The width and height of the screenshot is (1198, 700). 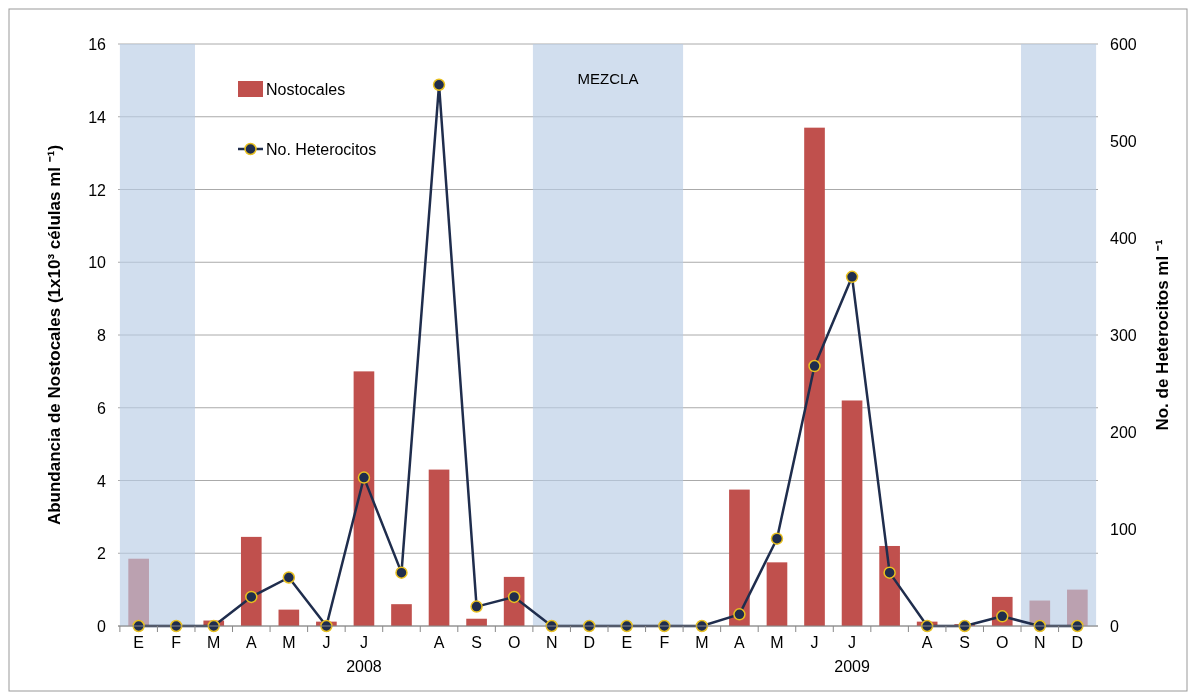 What do you see at coordinates (1123, 529) in the screenshot?
I see `y2-tick-label: 100` at bounding box center [1123, 529].